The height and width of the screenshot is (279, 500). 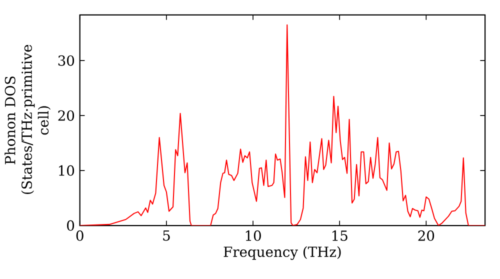 I want to click on x-tick-label: 20, so click(x=426, y=235).